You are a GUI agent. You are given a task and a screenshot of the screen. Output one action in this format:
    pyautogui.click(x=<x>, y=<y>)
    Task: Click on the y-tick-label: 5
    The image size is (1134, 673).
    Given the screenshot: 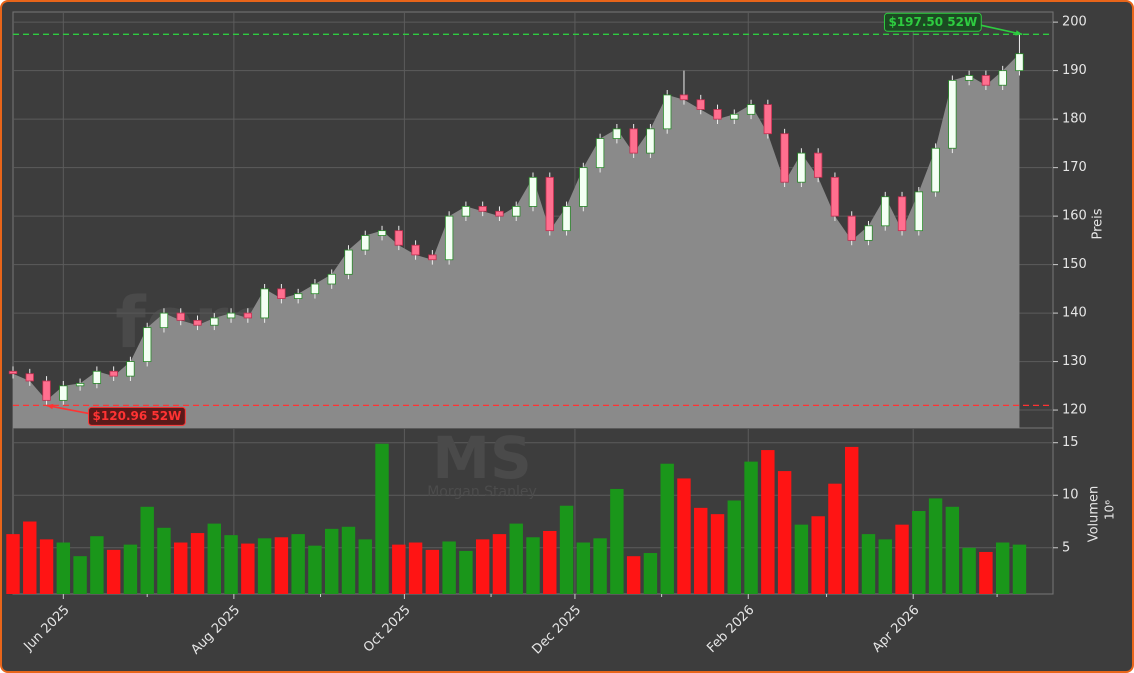 What is the action you would take?
    pyautogui.click(x=1066, y=547)
    